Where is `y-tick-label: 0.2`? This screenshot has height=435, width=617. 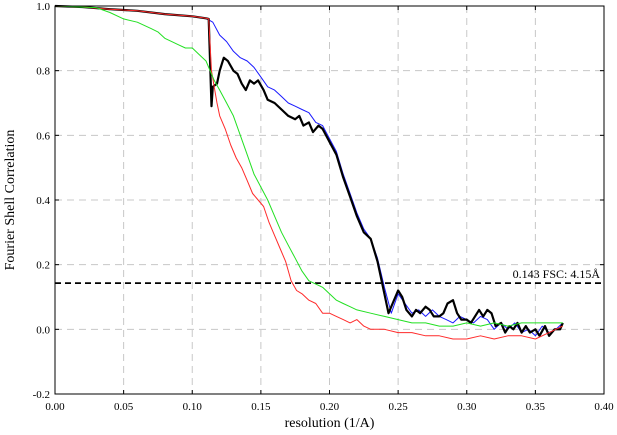 y-tick-label: 0.2 is located at coordinates (43, 266).